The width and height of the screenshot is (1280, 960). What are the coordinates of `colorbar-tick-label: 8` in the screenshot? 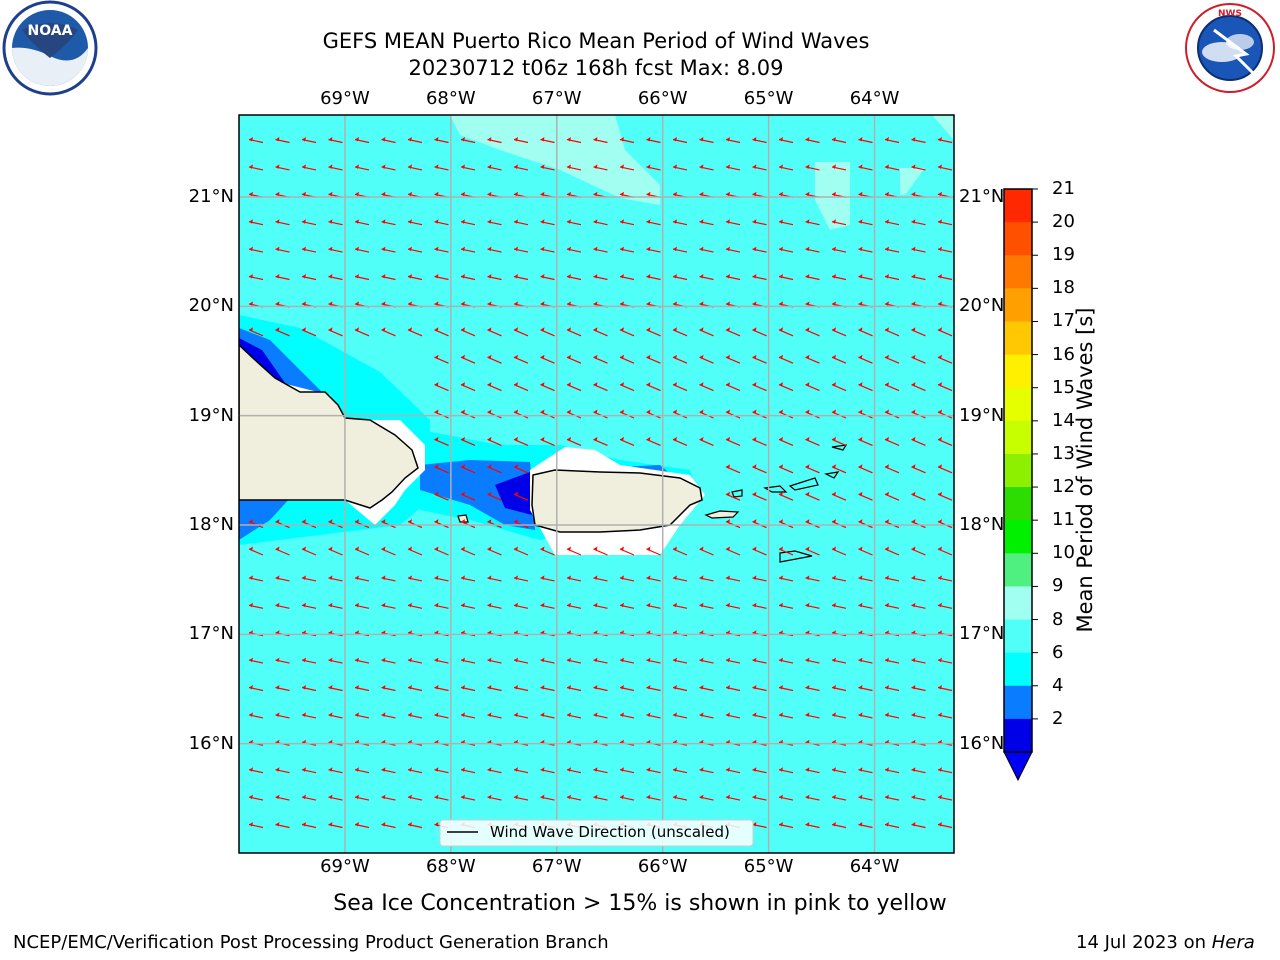 It's located at (1058, 619).